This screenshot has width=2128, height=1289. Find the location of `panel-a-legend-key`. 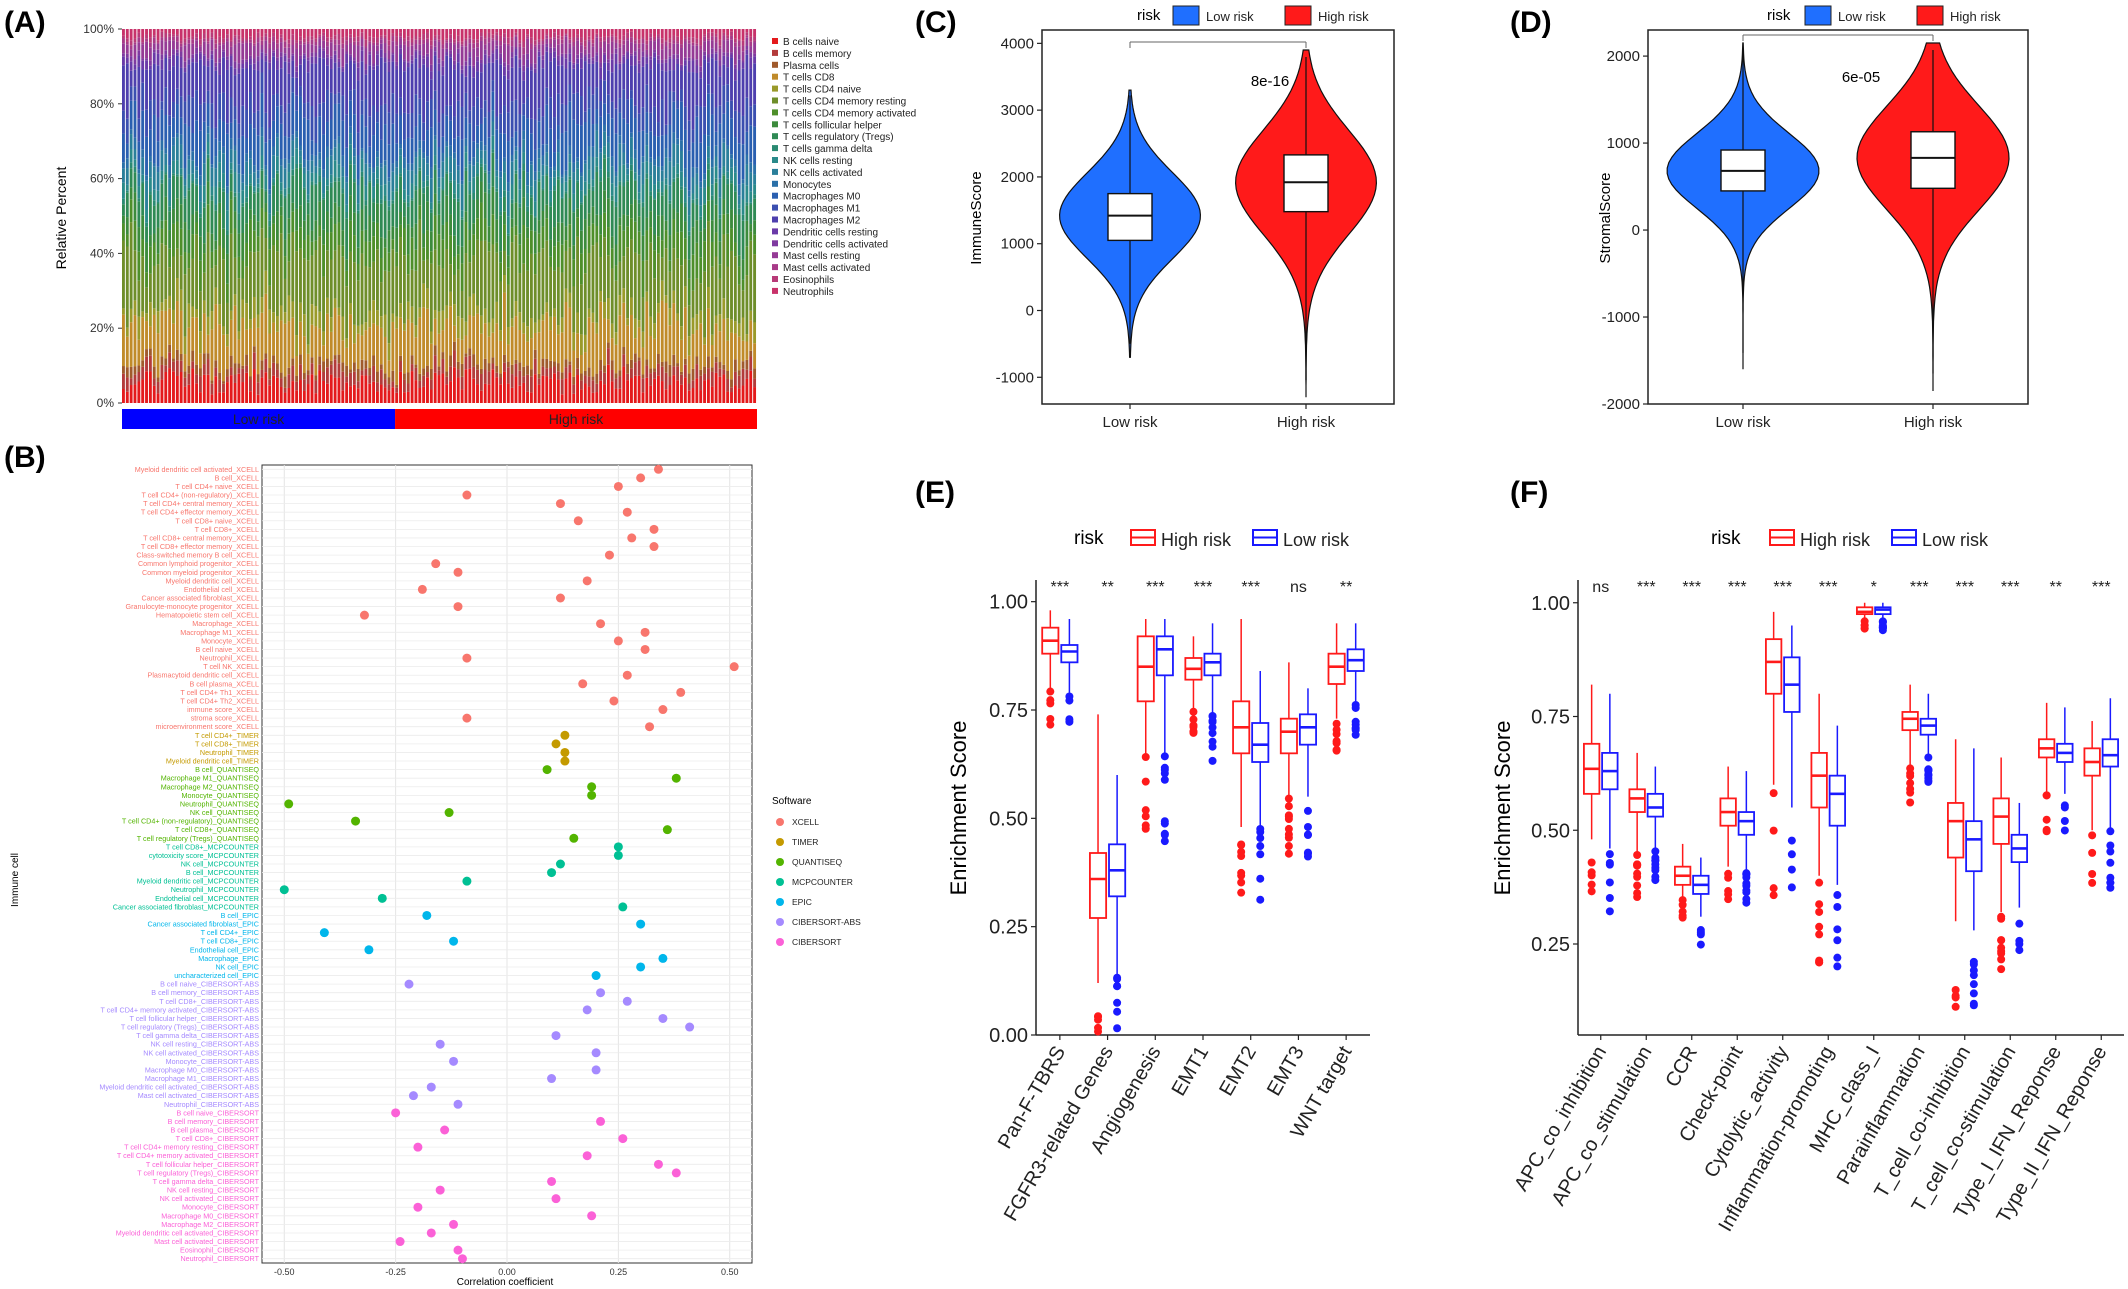

panel-a-legend-key is located at coordinates (775, 76).